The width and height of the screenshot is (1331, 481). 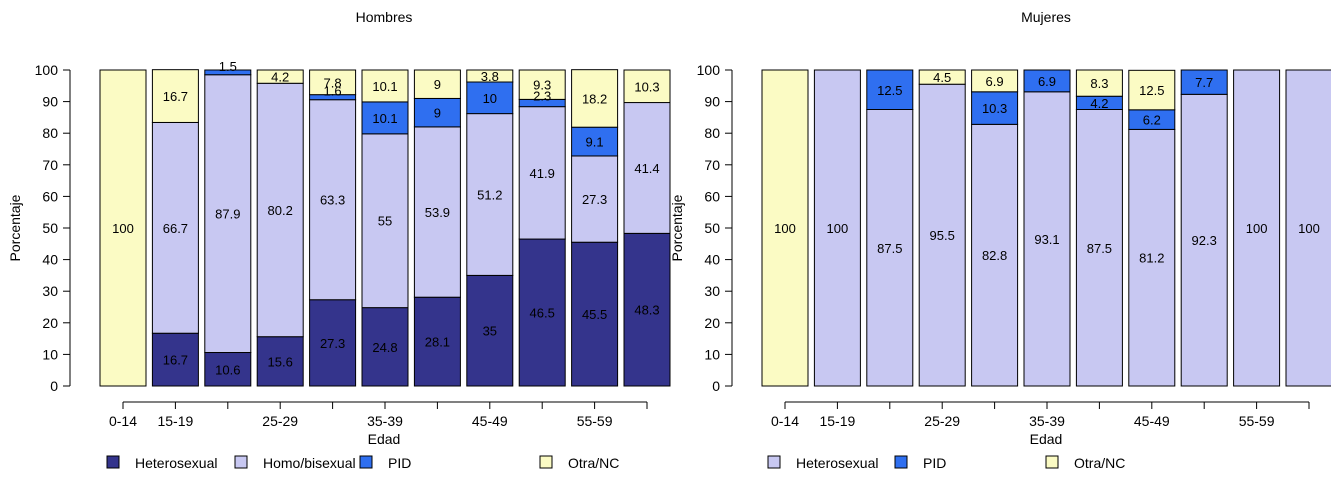 I want to click on chart2-y-tick-label: 40, so click(x=712, y=260).